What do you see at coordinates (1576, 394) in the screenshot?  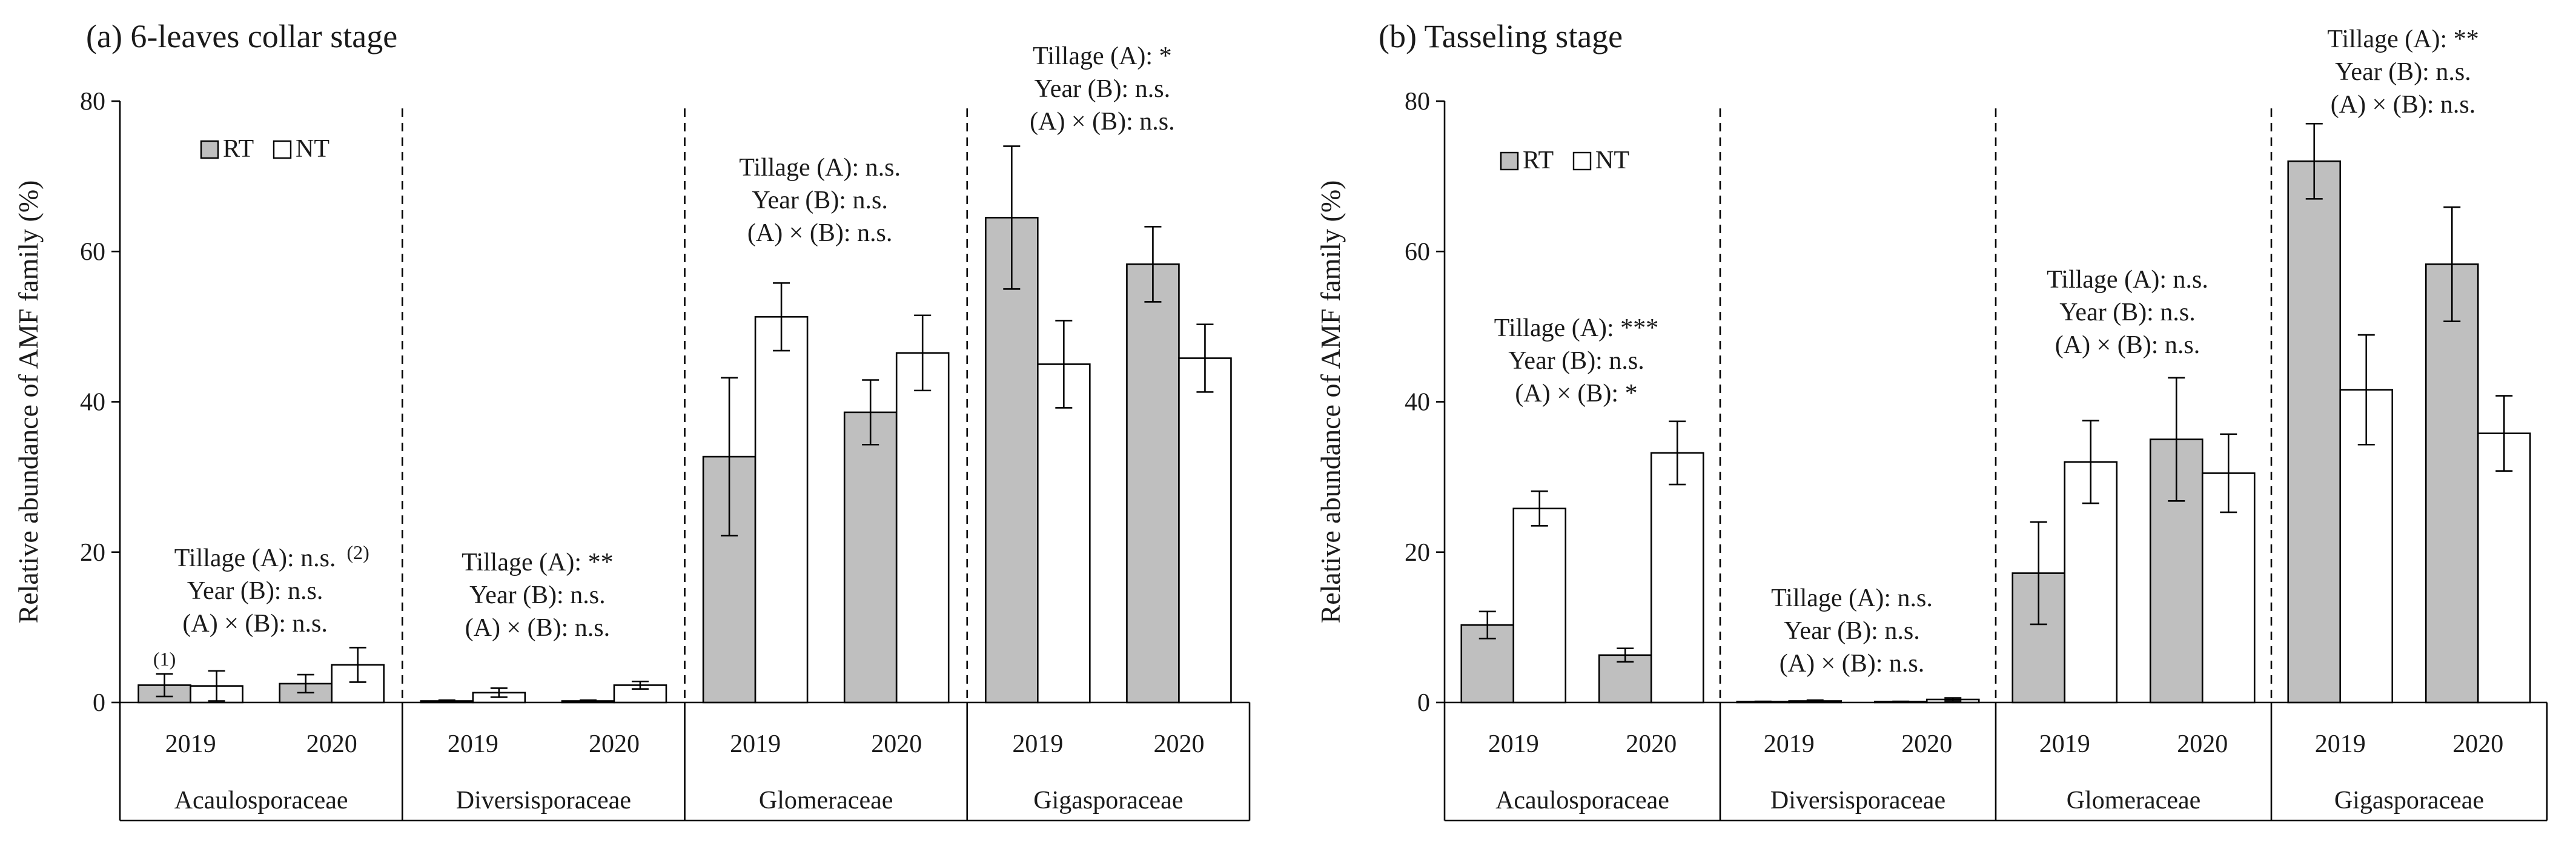 I see `stat-annotation-line: (A) × (B): *` at bounding box center [1576, 394].